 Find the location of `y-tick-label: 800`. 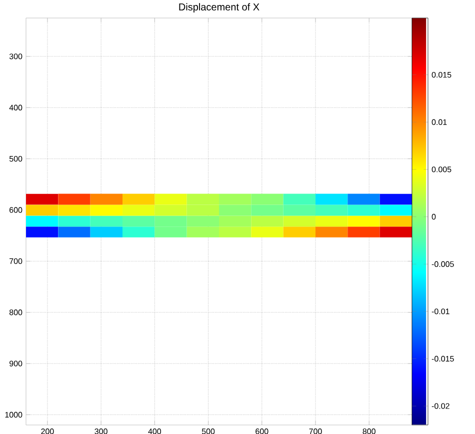

y-tick-label: 800 is located at coordinates (15, 313).